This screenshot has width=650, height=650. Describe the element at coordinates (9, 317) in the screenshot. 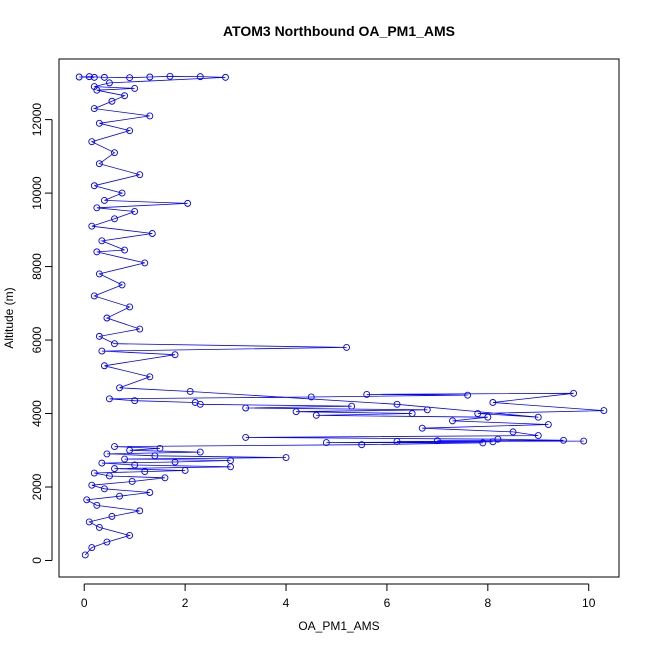

I see `y-axis-label: Altitude (m)` at that location.